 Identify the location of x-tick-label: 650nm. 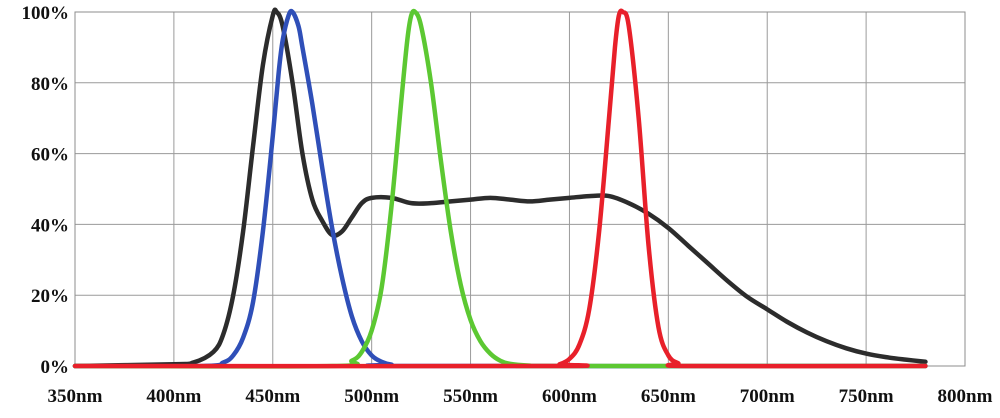
(668, 396).